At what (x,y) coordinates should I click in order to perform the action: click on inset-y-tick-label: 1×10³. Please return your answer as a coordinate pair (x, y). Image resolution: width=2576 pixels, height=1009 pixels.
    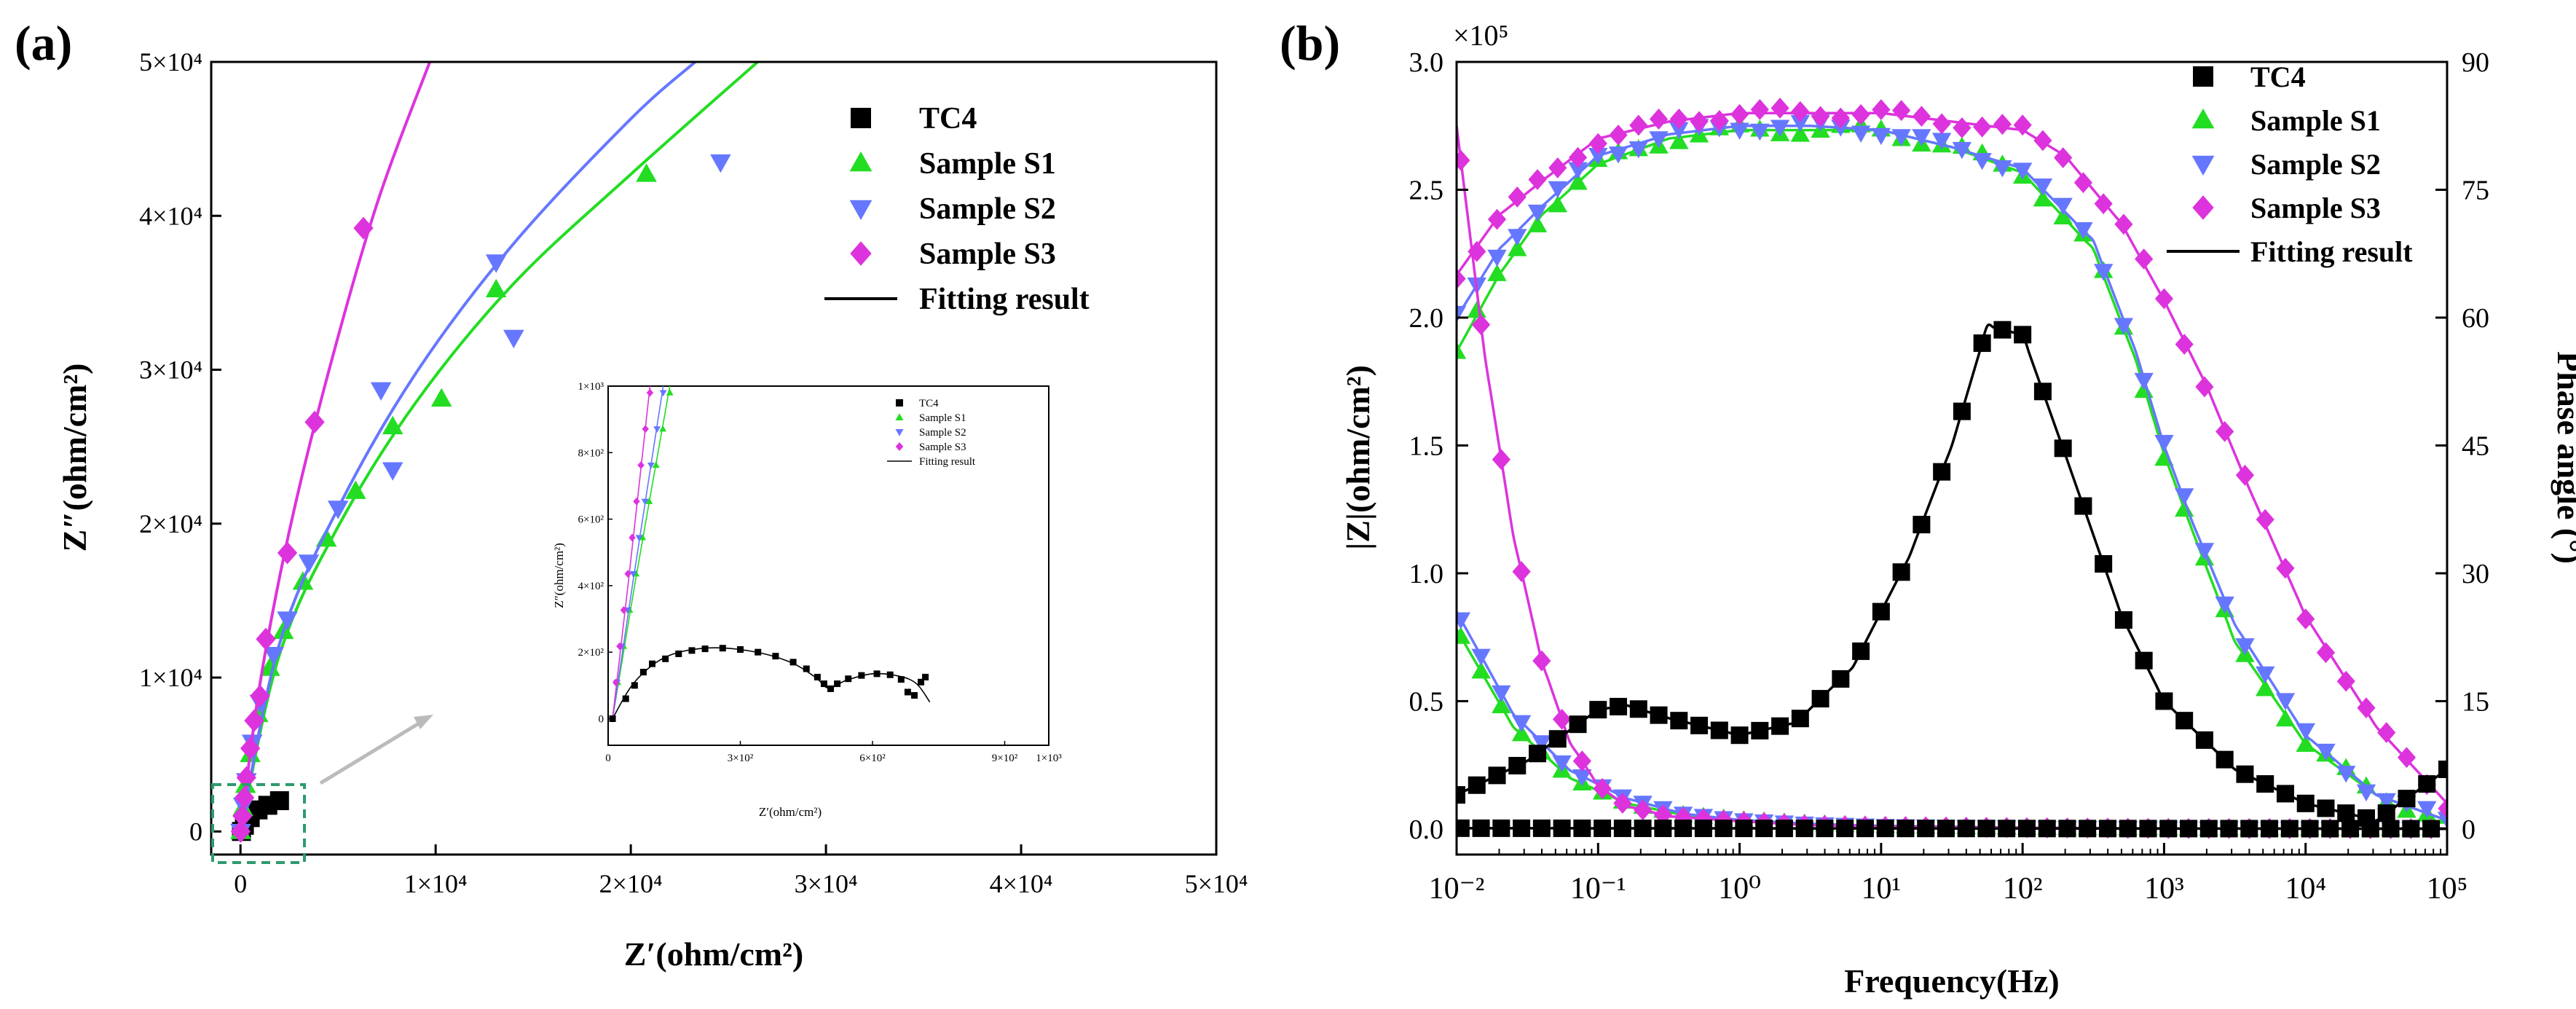
    Looking at the image, I should click on (591, 387).